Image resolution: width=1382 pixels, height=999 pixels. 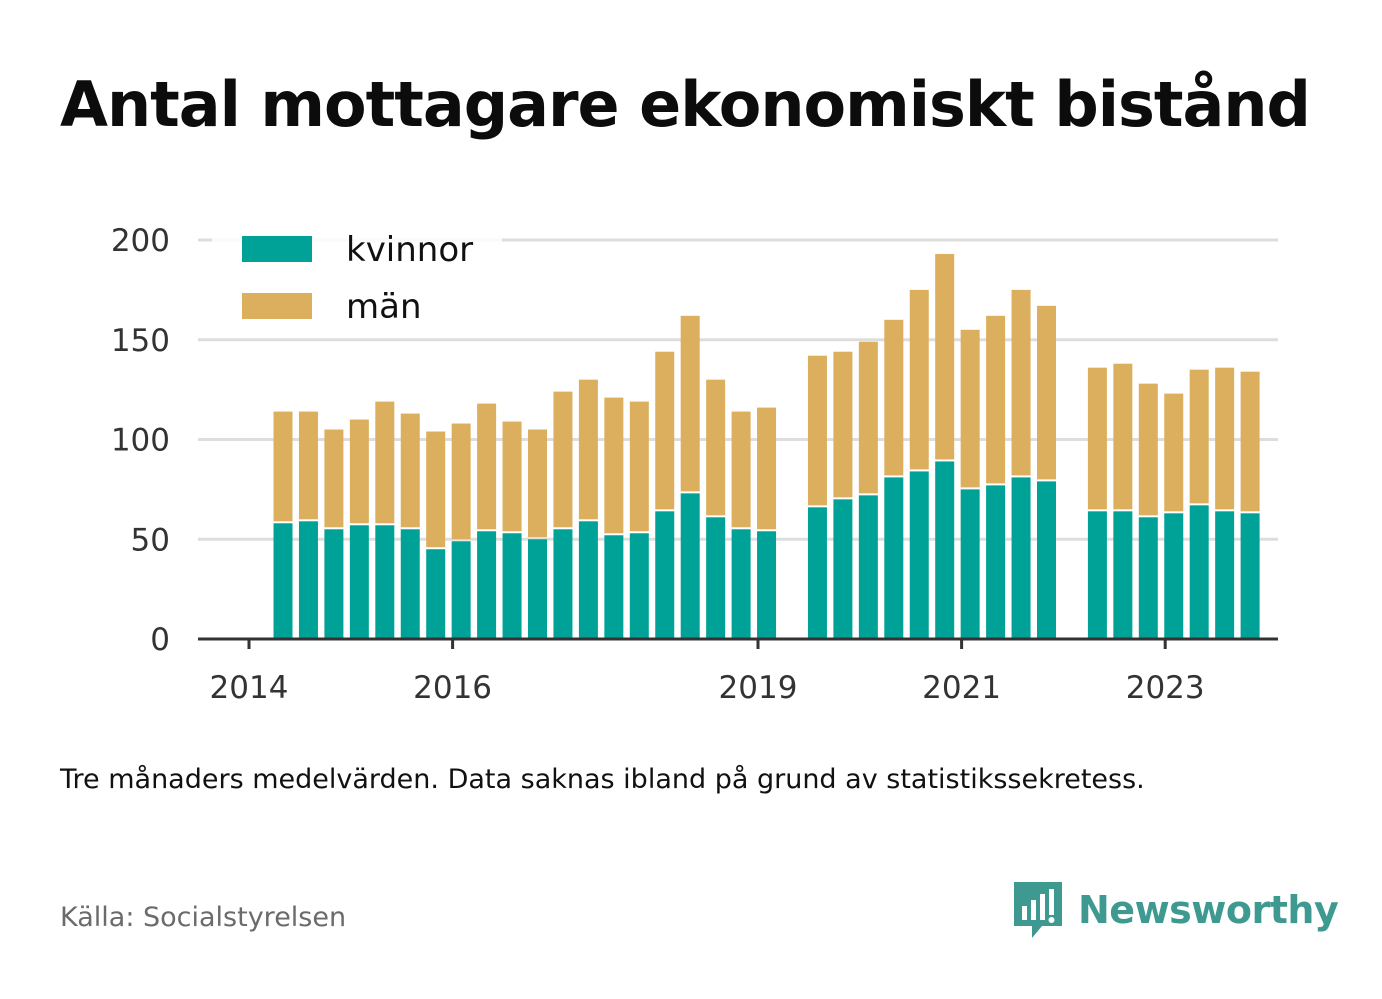 I want to click on x-tick-labels: 2014 2016 2019 2021 2023, so click(x=707, y=688).